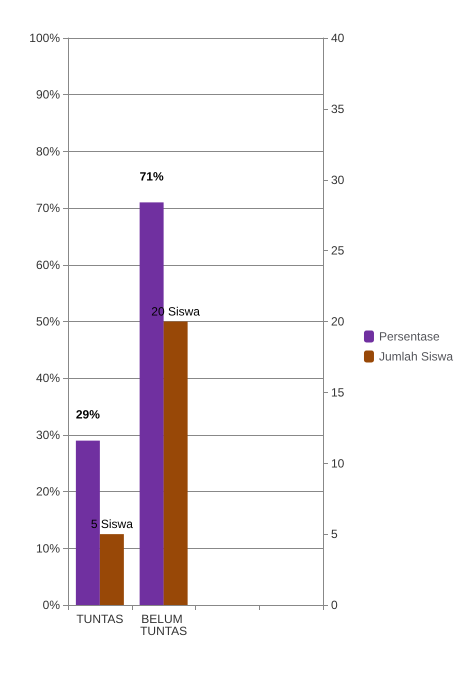 This screenshot has width=475, height=697. I want to click on y-tick-label: 100%, so click(44, 38).